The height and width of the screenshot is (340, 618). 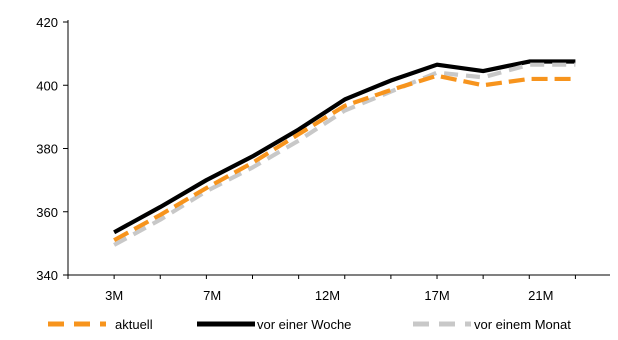 What do you see at coordinates (134, 324) in the screenshot?
I see `legend-label: aktuell` at bounding box center [134, 324].